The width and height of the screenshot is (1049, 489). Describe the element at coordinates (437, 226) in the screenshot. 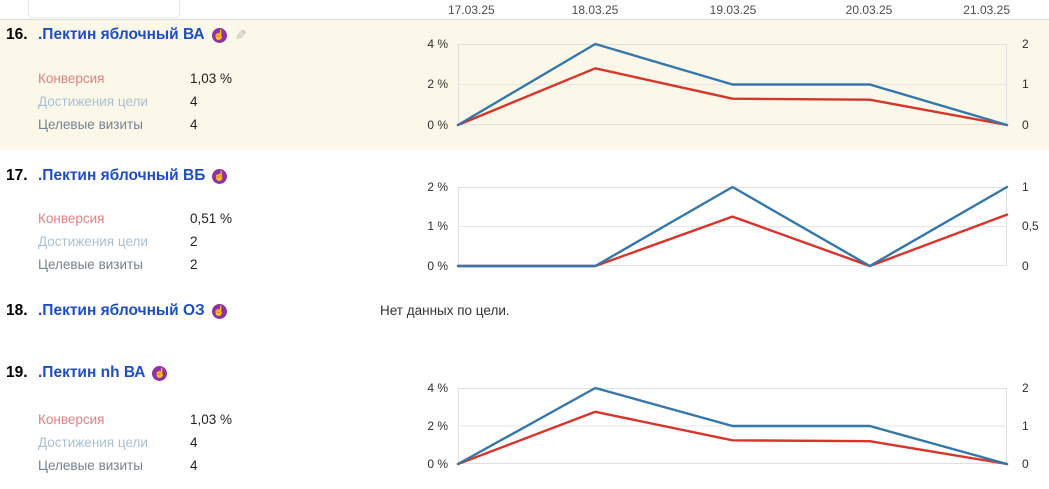

I see `y-axis-left-tick: 1 %` at that location.